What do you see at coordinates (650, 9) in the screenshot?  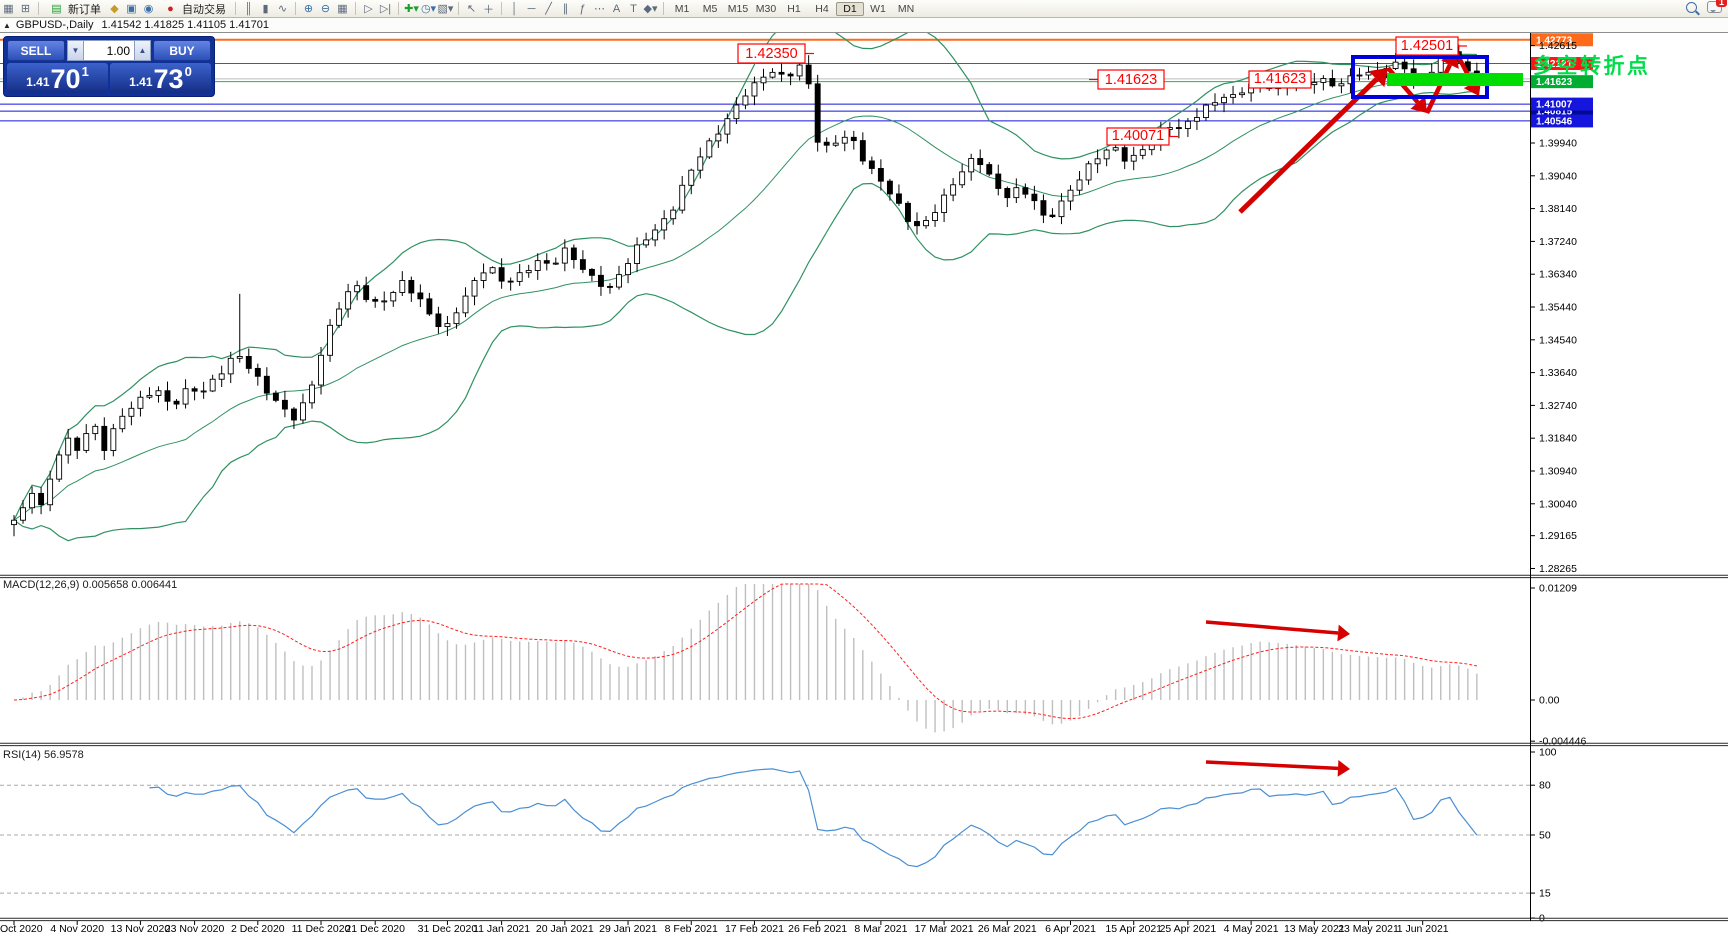 I see `arrows-icon: ◆▾` at bounding box center [650, 9].